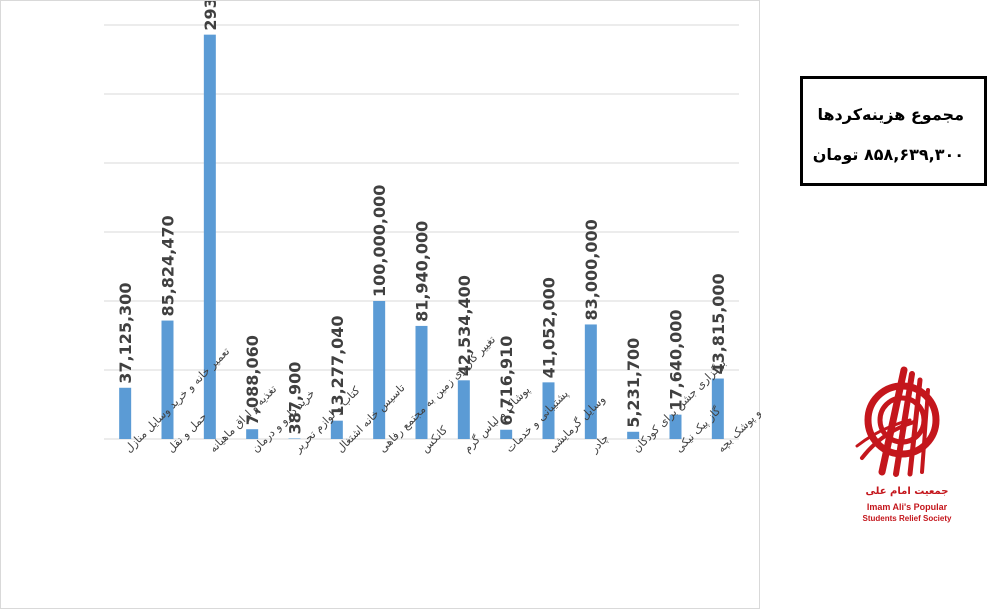  What do you see at coordinates (888, 154) in the screenshot?
I see `total-value: ۸۵۸,۶۳۹,۳۰۰ تومان` at bounding box center [888, 154].